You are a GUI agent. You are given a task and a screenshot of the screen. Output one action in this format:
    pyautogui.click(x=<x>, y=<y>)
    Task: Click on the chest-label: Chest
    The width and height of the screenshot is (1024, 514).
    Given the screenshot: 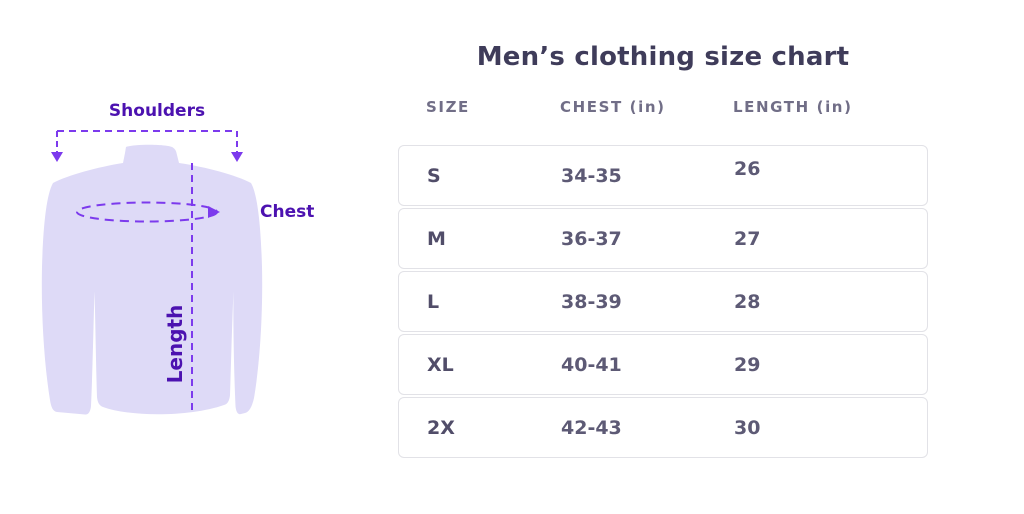 What is the action you would take?
    pyautogui.click(x=287, y=212)
    